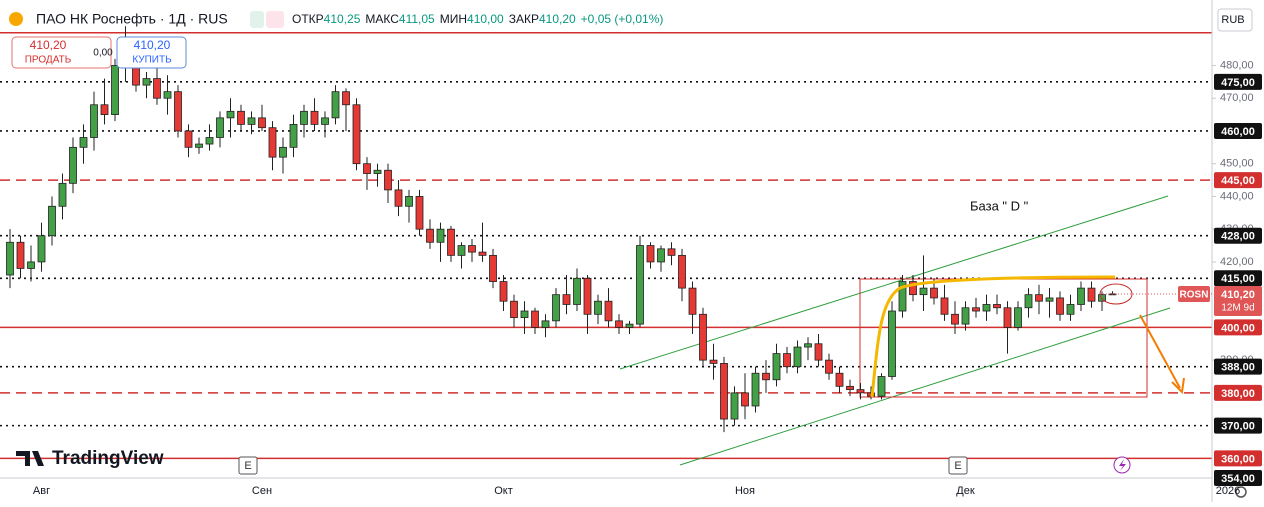  What do you see at coordinates (262, 491) in the screenshot?
I see `x-tick-label: Сен` at bounding box center [262, 491].